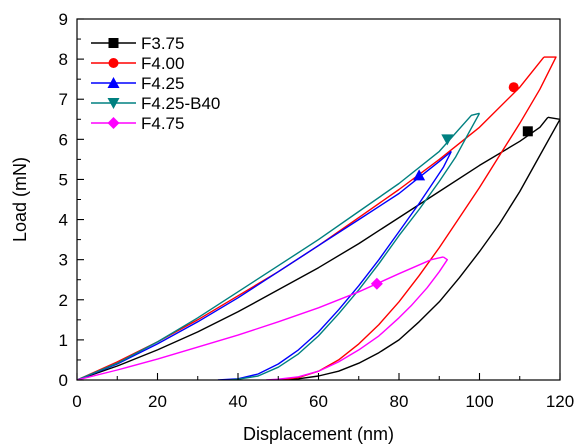  What do you see at coordinates (63, 99) in the screenshot?
I see `y-tick-label: 7` at bounding box center [63, 99].